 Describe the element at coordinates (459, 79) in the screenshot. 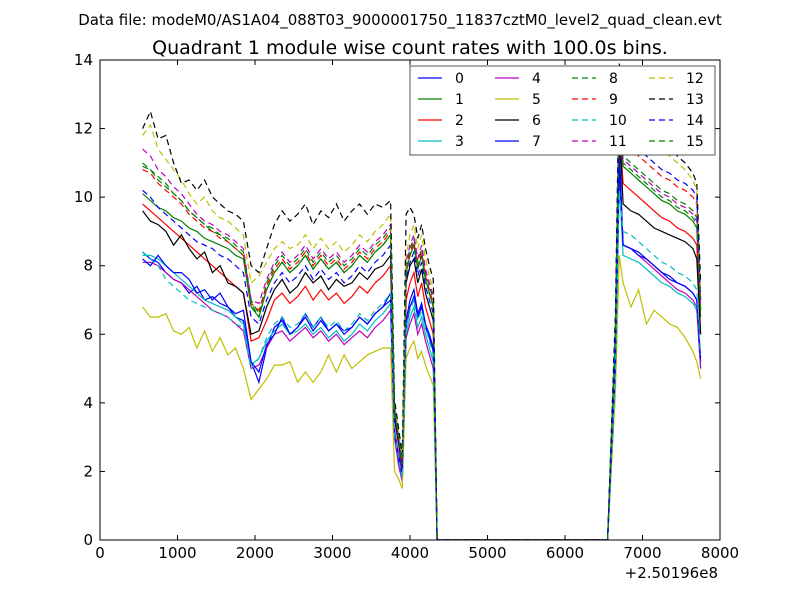

I see `legend-label-0: 0` at that location.